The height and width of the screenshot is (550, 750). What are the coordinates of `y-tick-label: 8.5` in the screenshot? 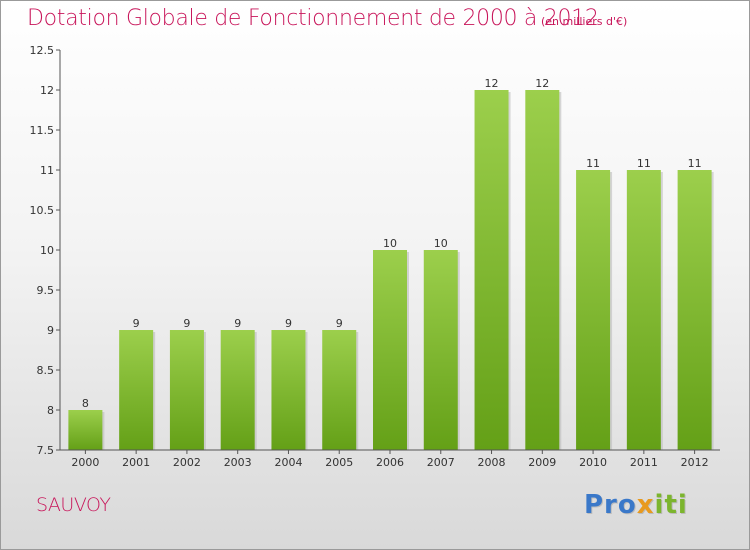 It's located at (46, 370).